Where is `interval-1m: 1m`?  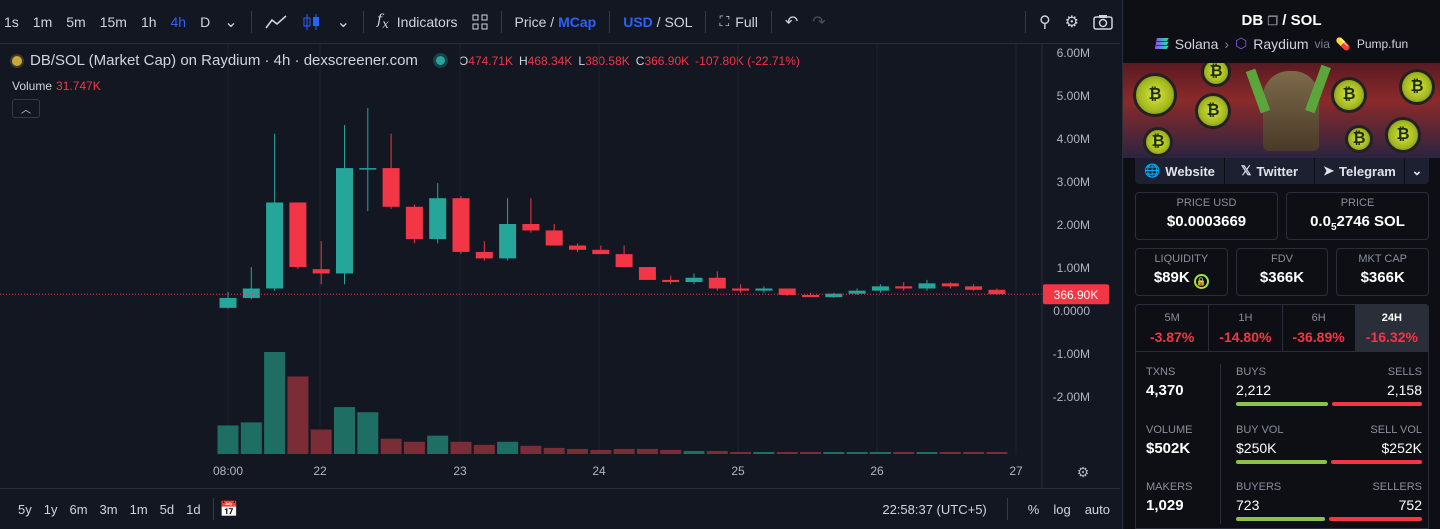 interval-1m: 1m is located at coordinates (42, 21).